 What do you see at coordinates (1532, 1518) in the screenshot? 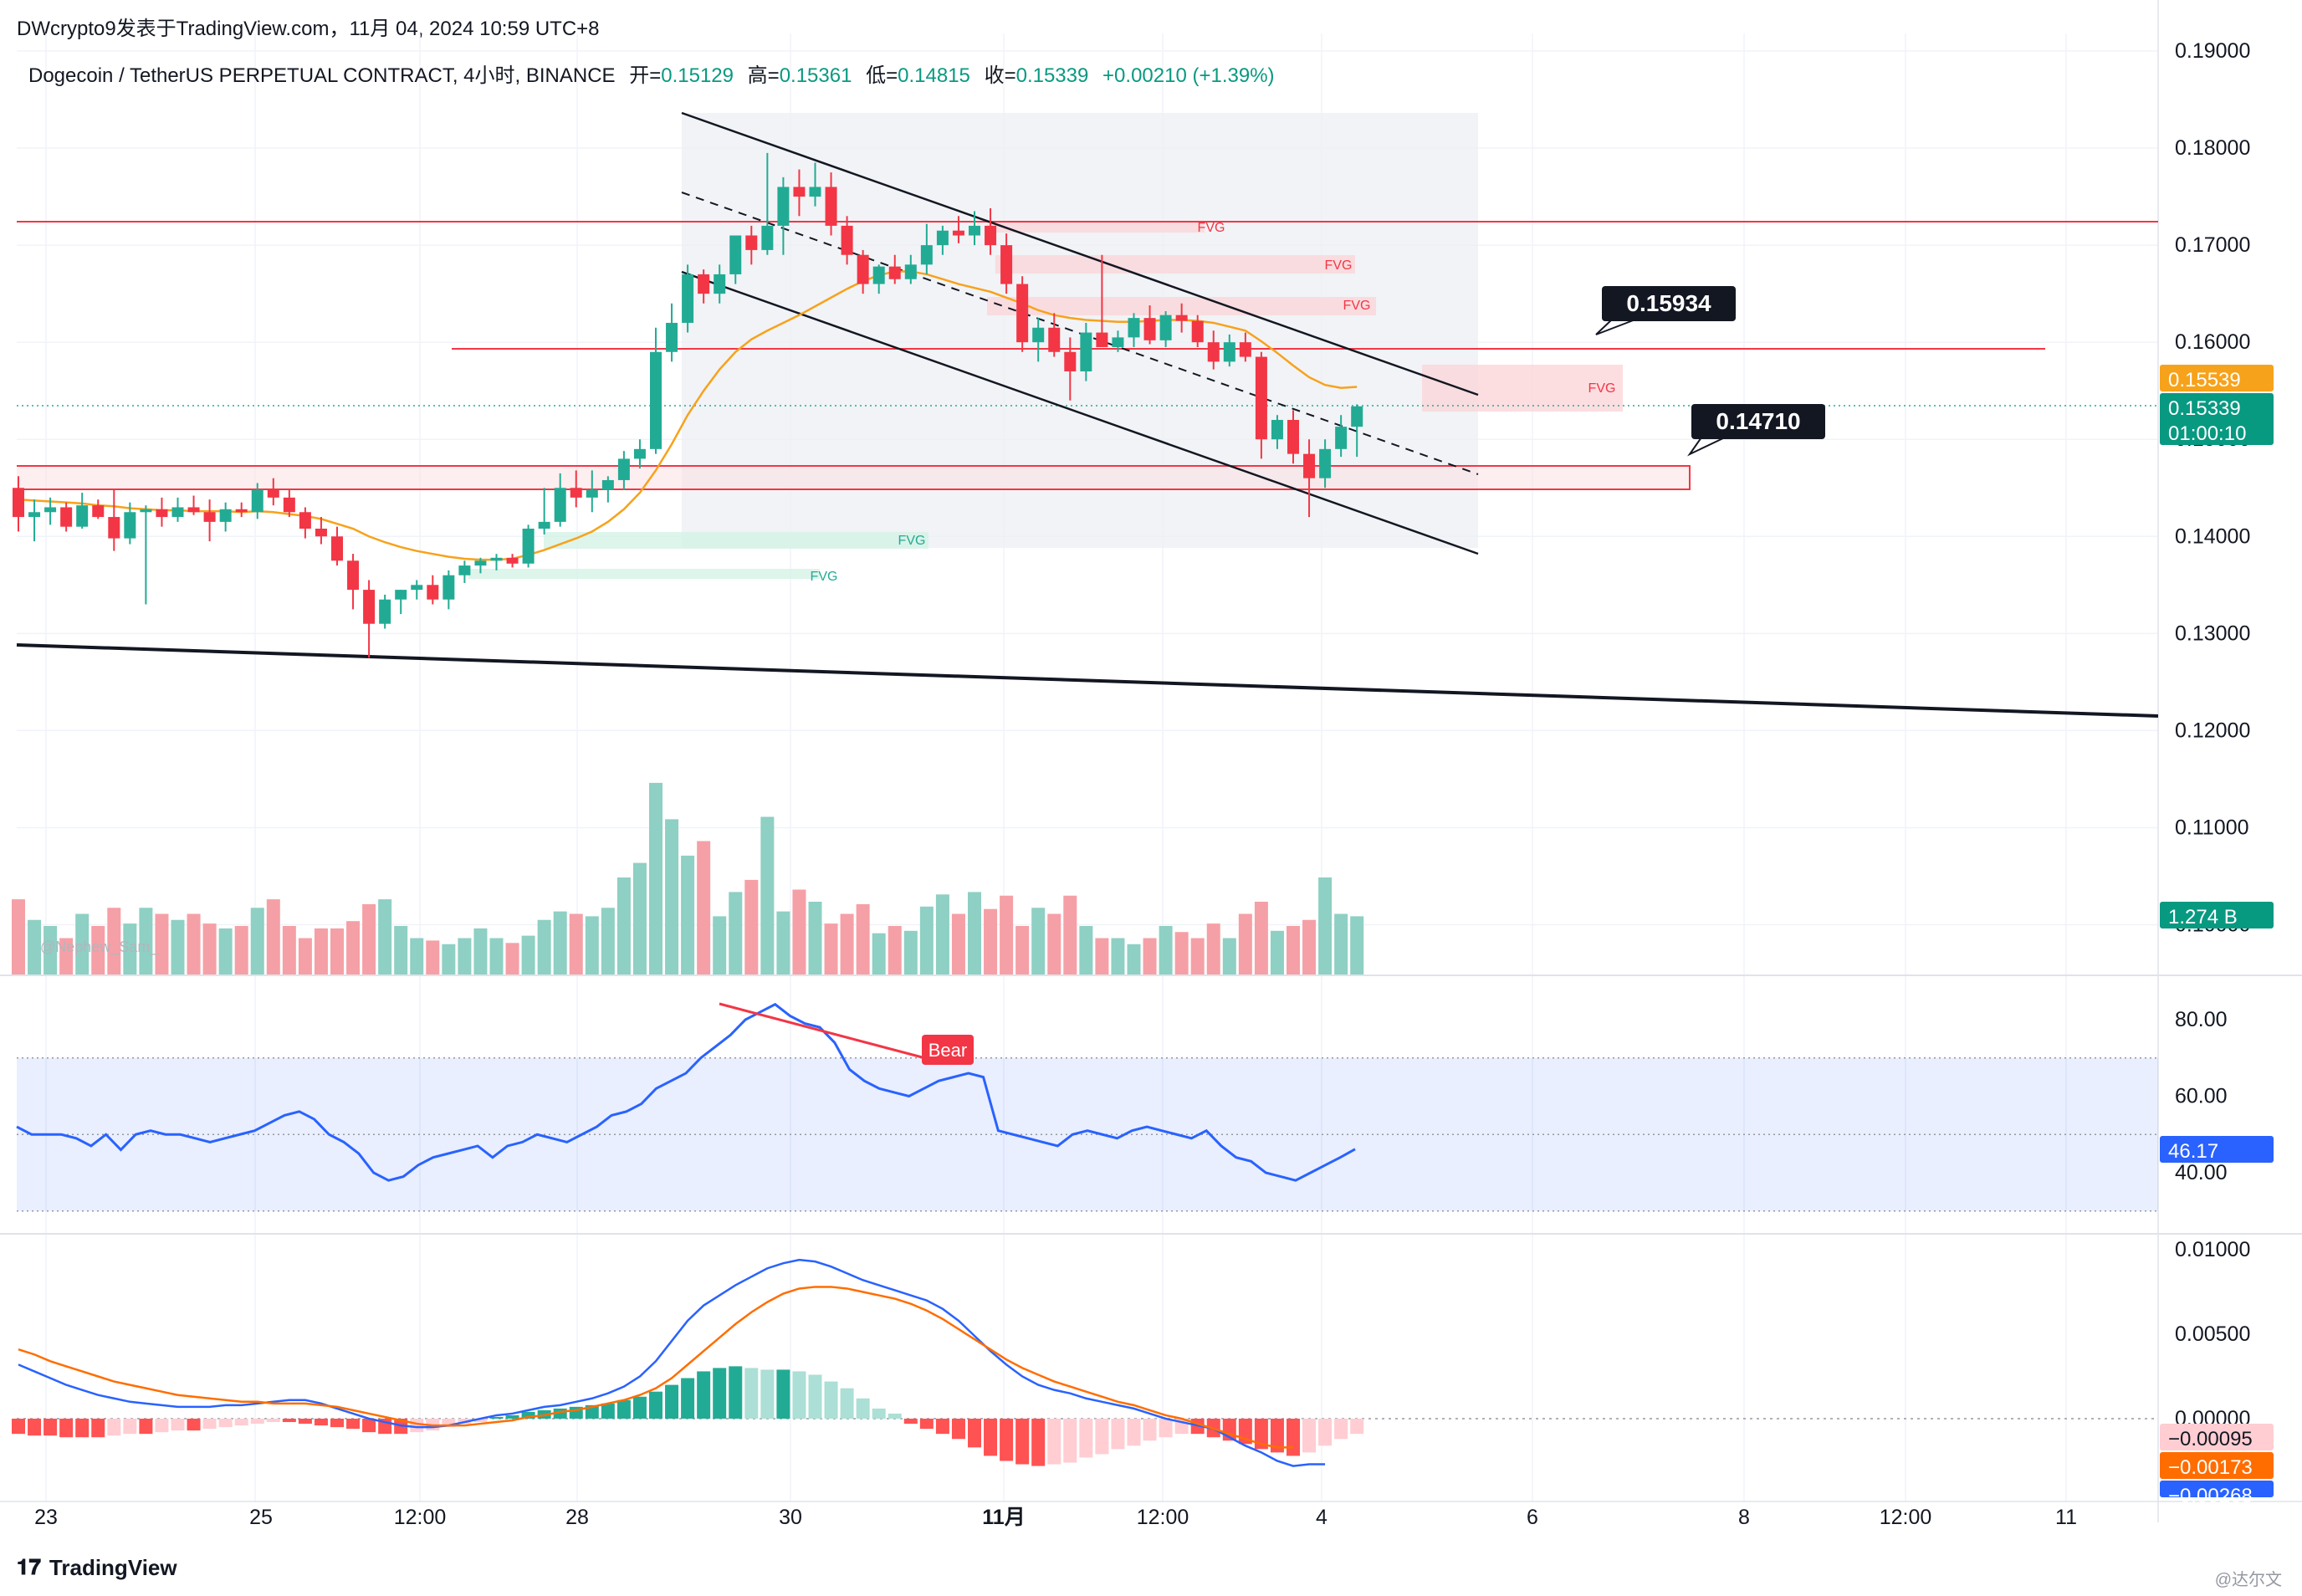
I see `time-label-8: 6` at bounding box center [1532, 1518].